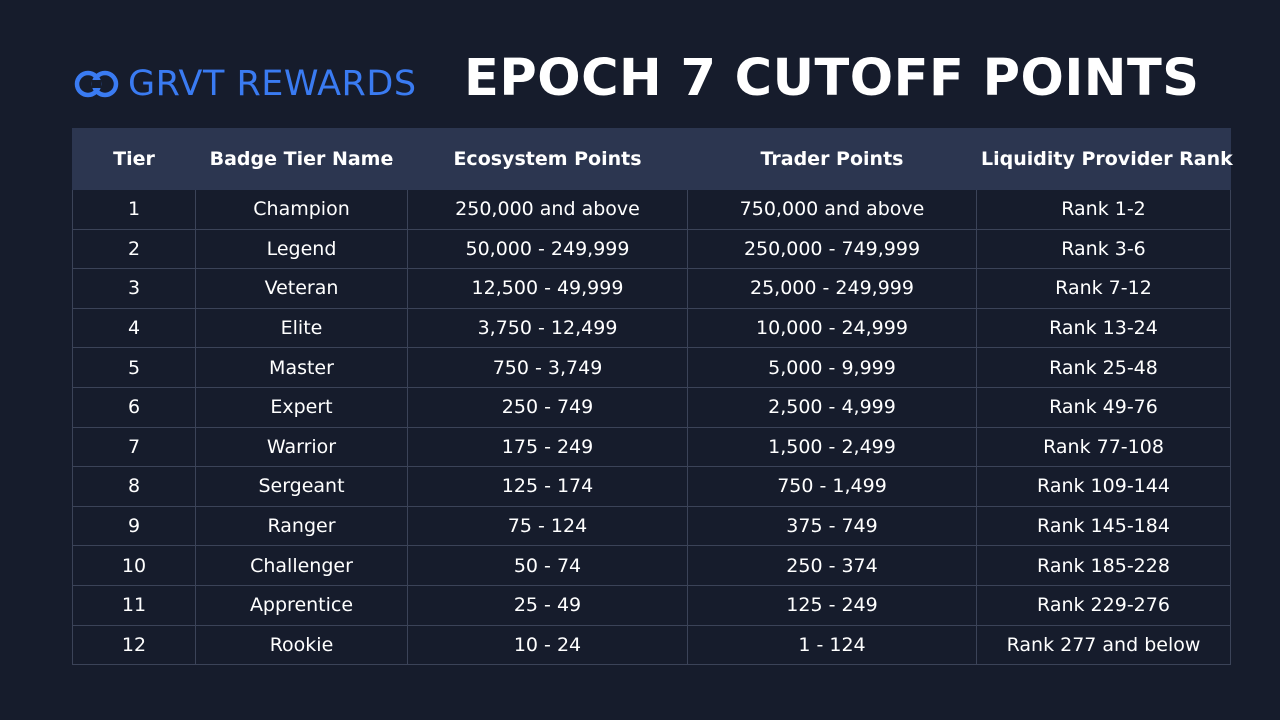  I want to click on liquidity-provider-rank-cell: Rank 25-48, so click(1103, 367).